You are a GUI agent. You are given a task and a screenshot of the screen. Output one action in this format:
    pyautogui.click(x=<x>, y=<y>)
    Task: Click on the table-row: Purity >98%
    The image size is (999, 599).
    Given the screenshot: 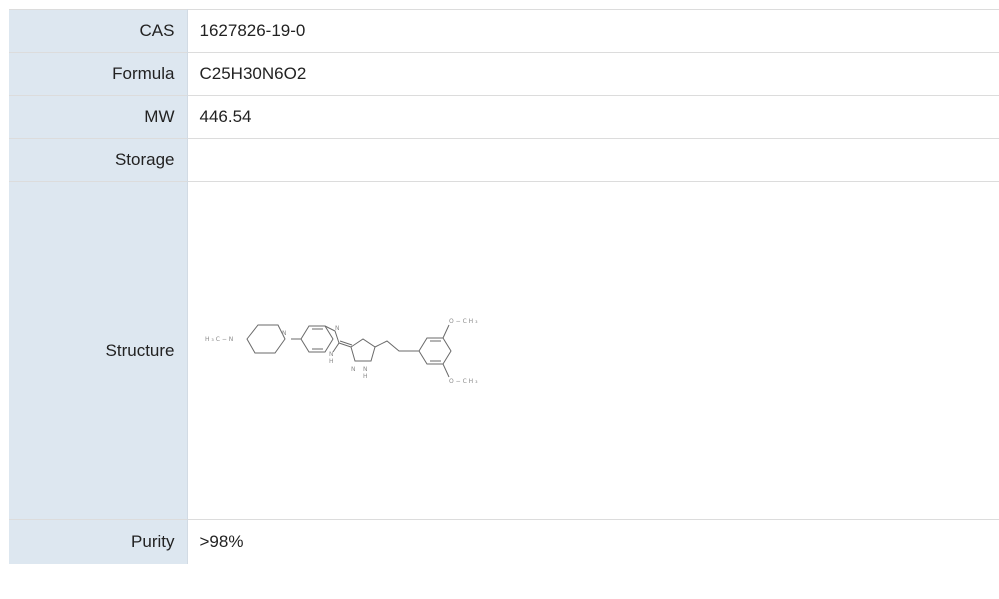 What is the action you would take?
    pyautogui.click(x=504, y=541)
    